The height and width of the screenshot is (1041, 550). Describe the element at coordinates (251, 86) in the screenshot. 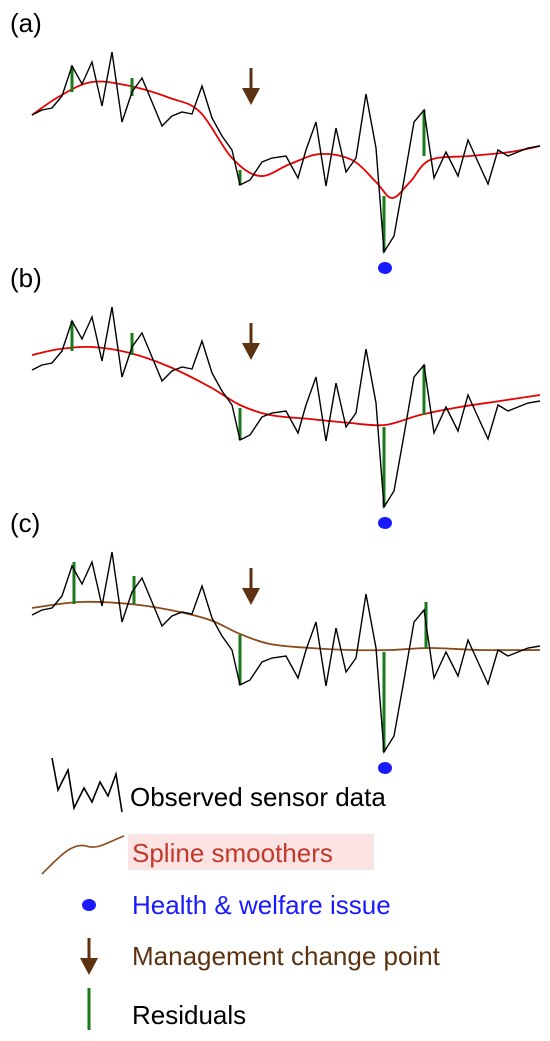

I see `management-change-arrow-a` at that location.